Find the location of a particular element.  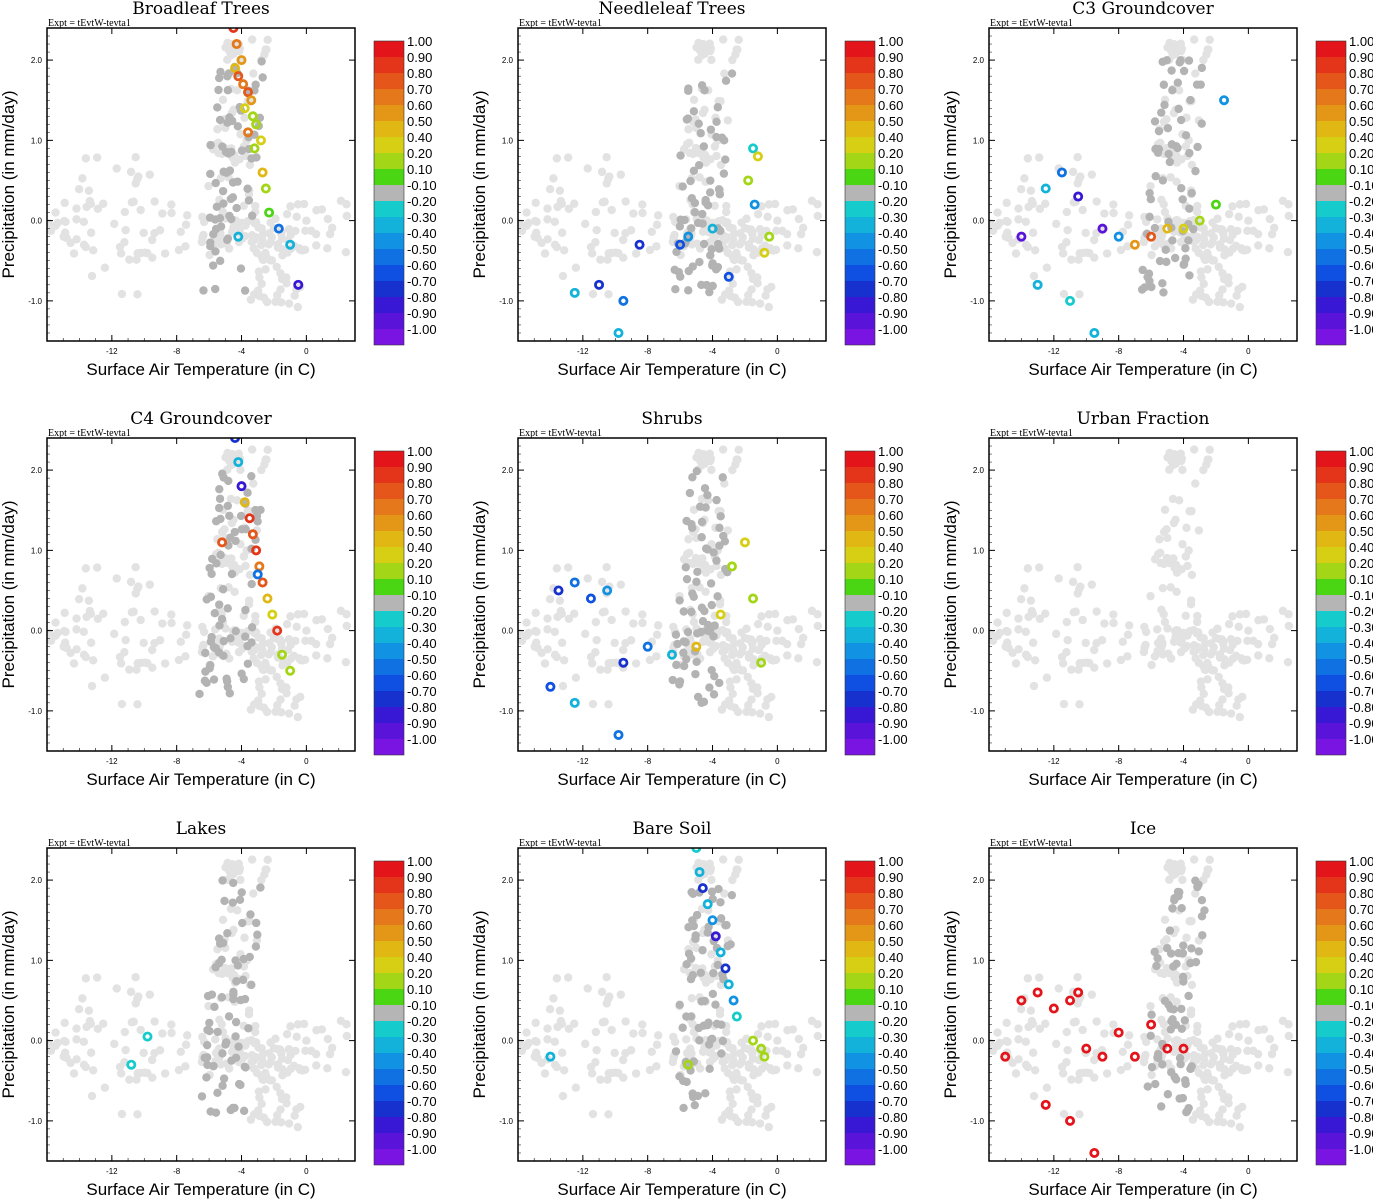

colorbar-label: -0.10 is located at coordinates (1361, 185).